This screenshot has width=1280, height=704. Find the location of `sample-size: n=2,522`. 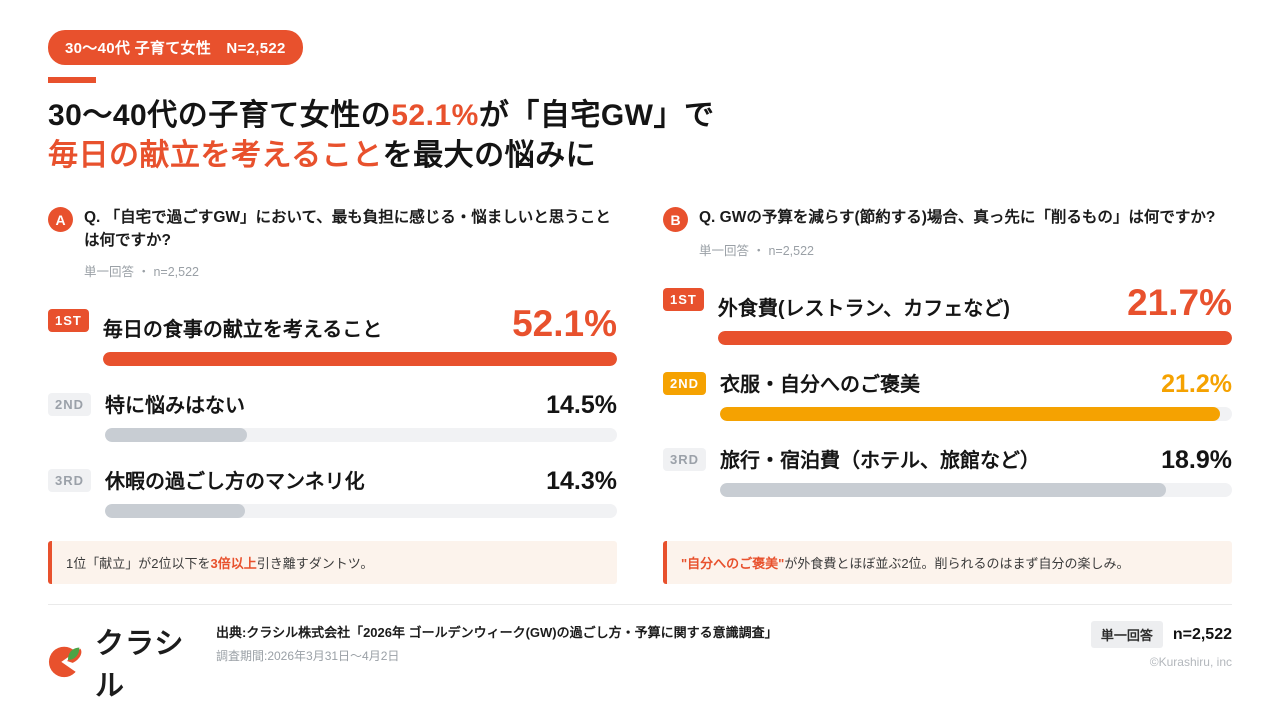

sample-size: n=2,522 is located at coordinates (1202, 634).